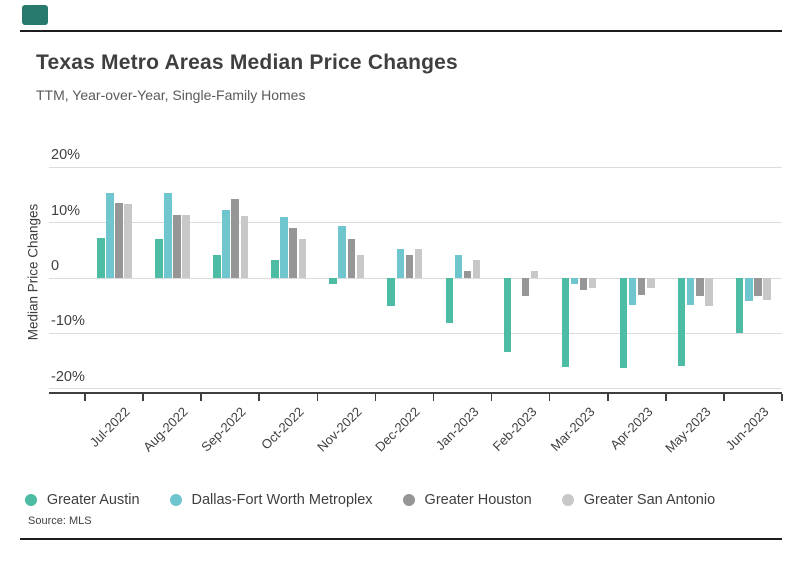 The height and width of the screenshot is (575, 799). Describe the element at coordinates (418, 263) in the screenshot. I see `bar-greater-san-antonio-dec-2022` at that location.